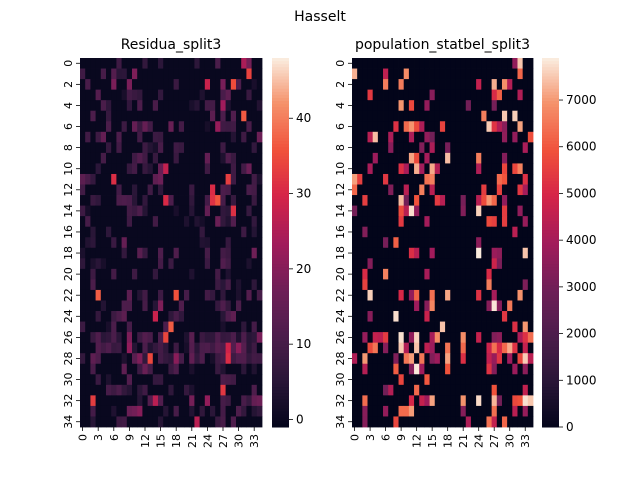 The image size is (640, 484). What do you see at coordinates (320, 17) in the screenshot?
I see `figure-title: Hasselt` at bounding box center [320, 17].